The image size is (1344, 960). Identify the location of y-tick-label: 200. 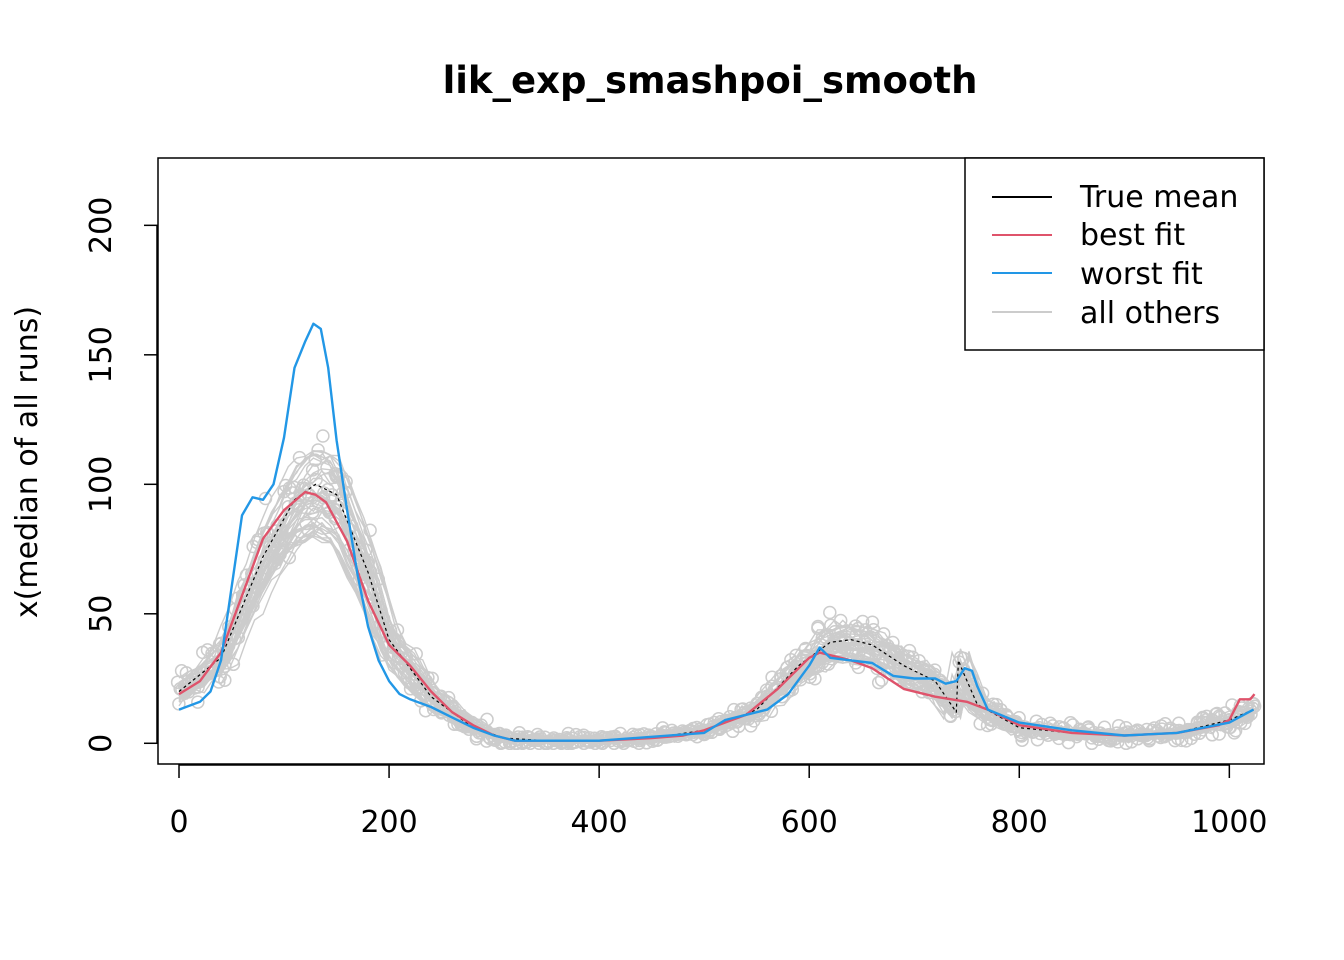
(101, 225).